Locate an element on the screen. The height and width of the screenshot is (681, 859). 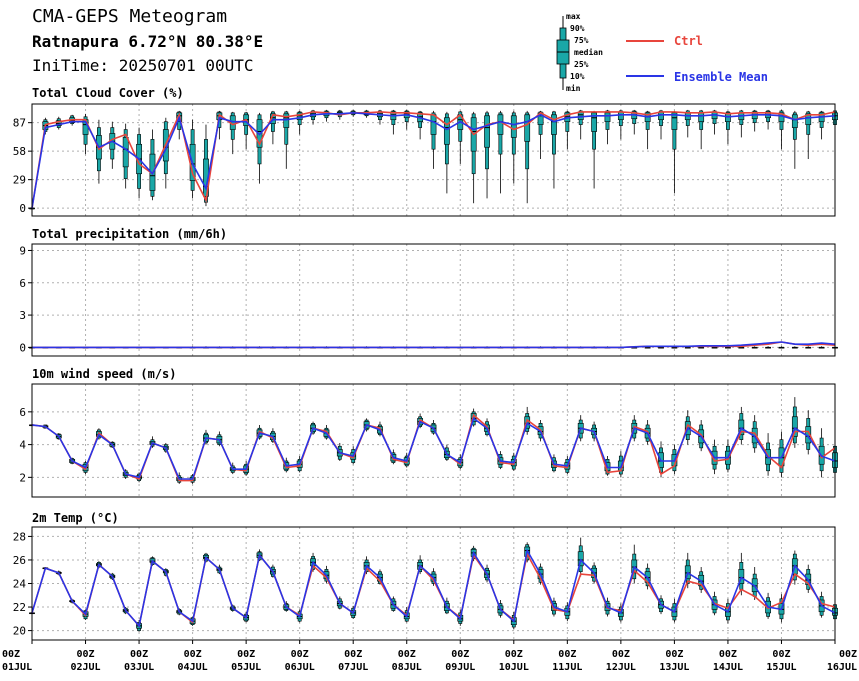
x-date-label: 15JUL is located at coordinates (781, 667).